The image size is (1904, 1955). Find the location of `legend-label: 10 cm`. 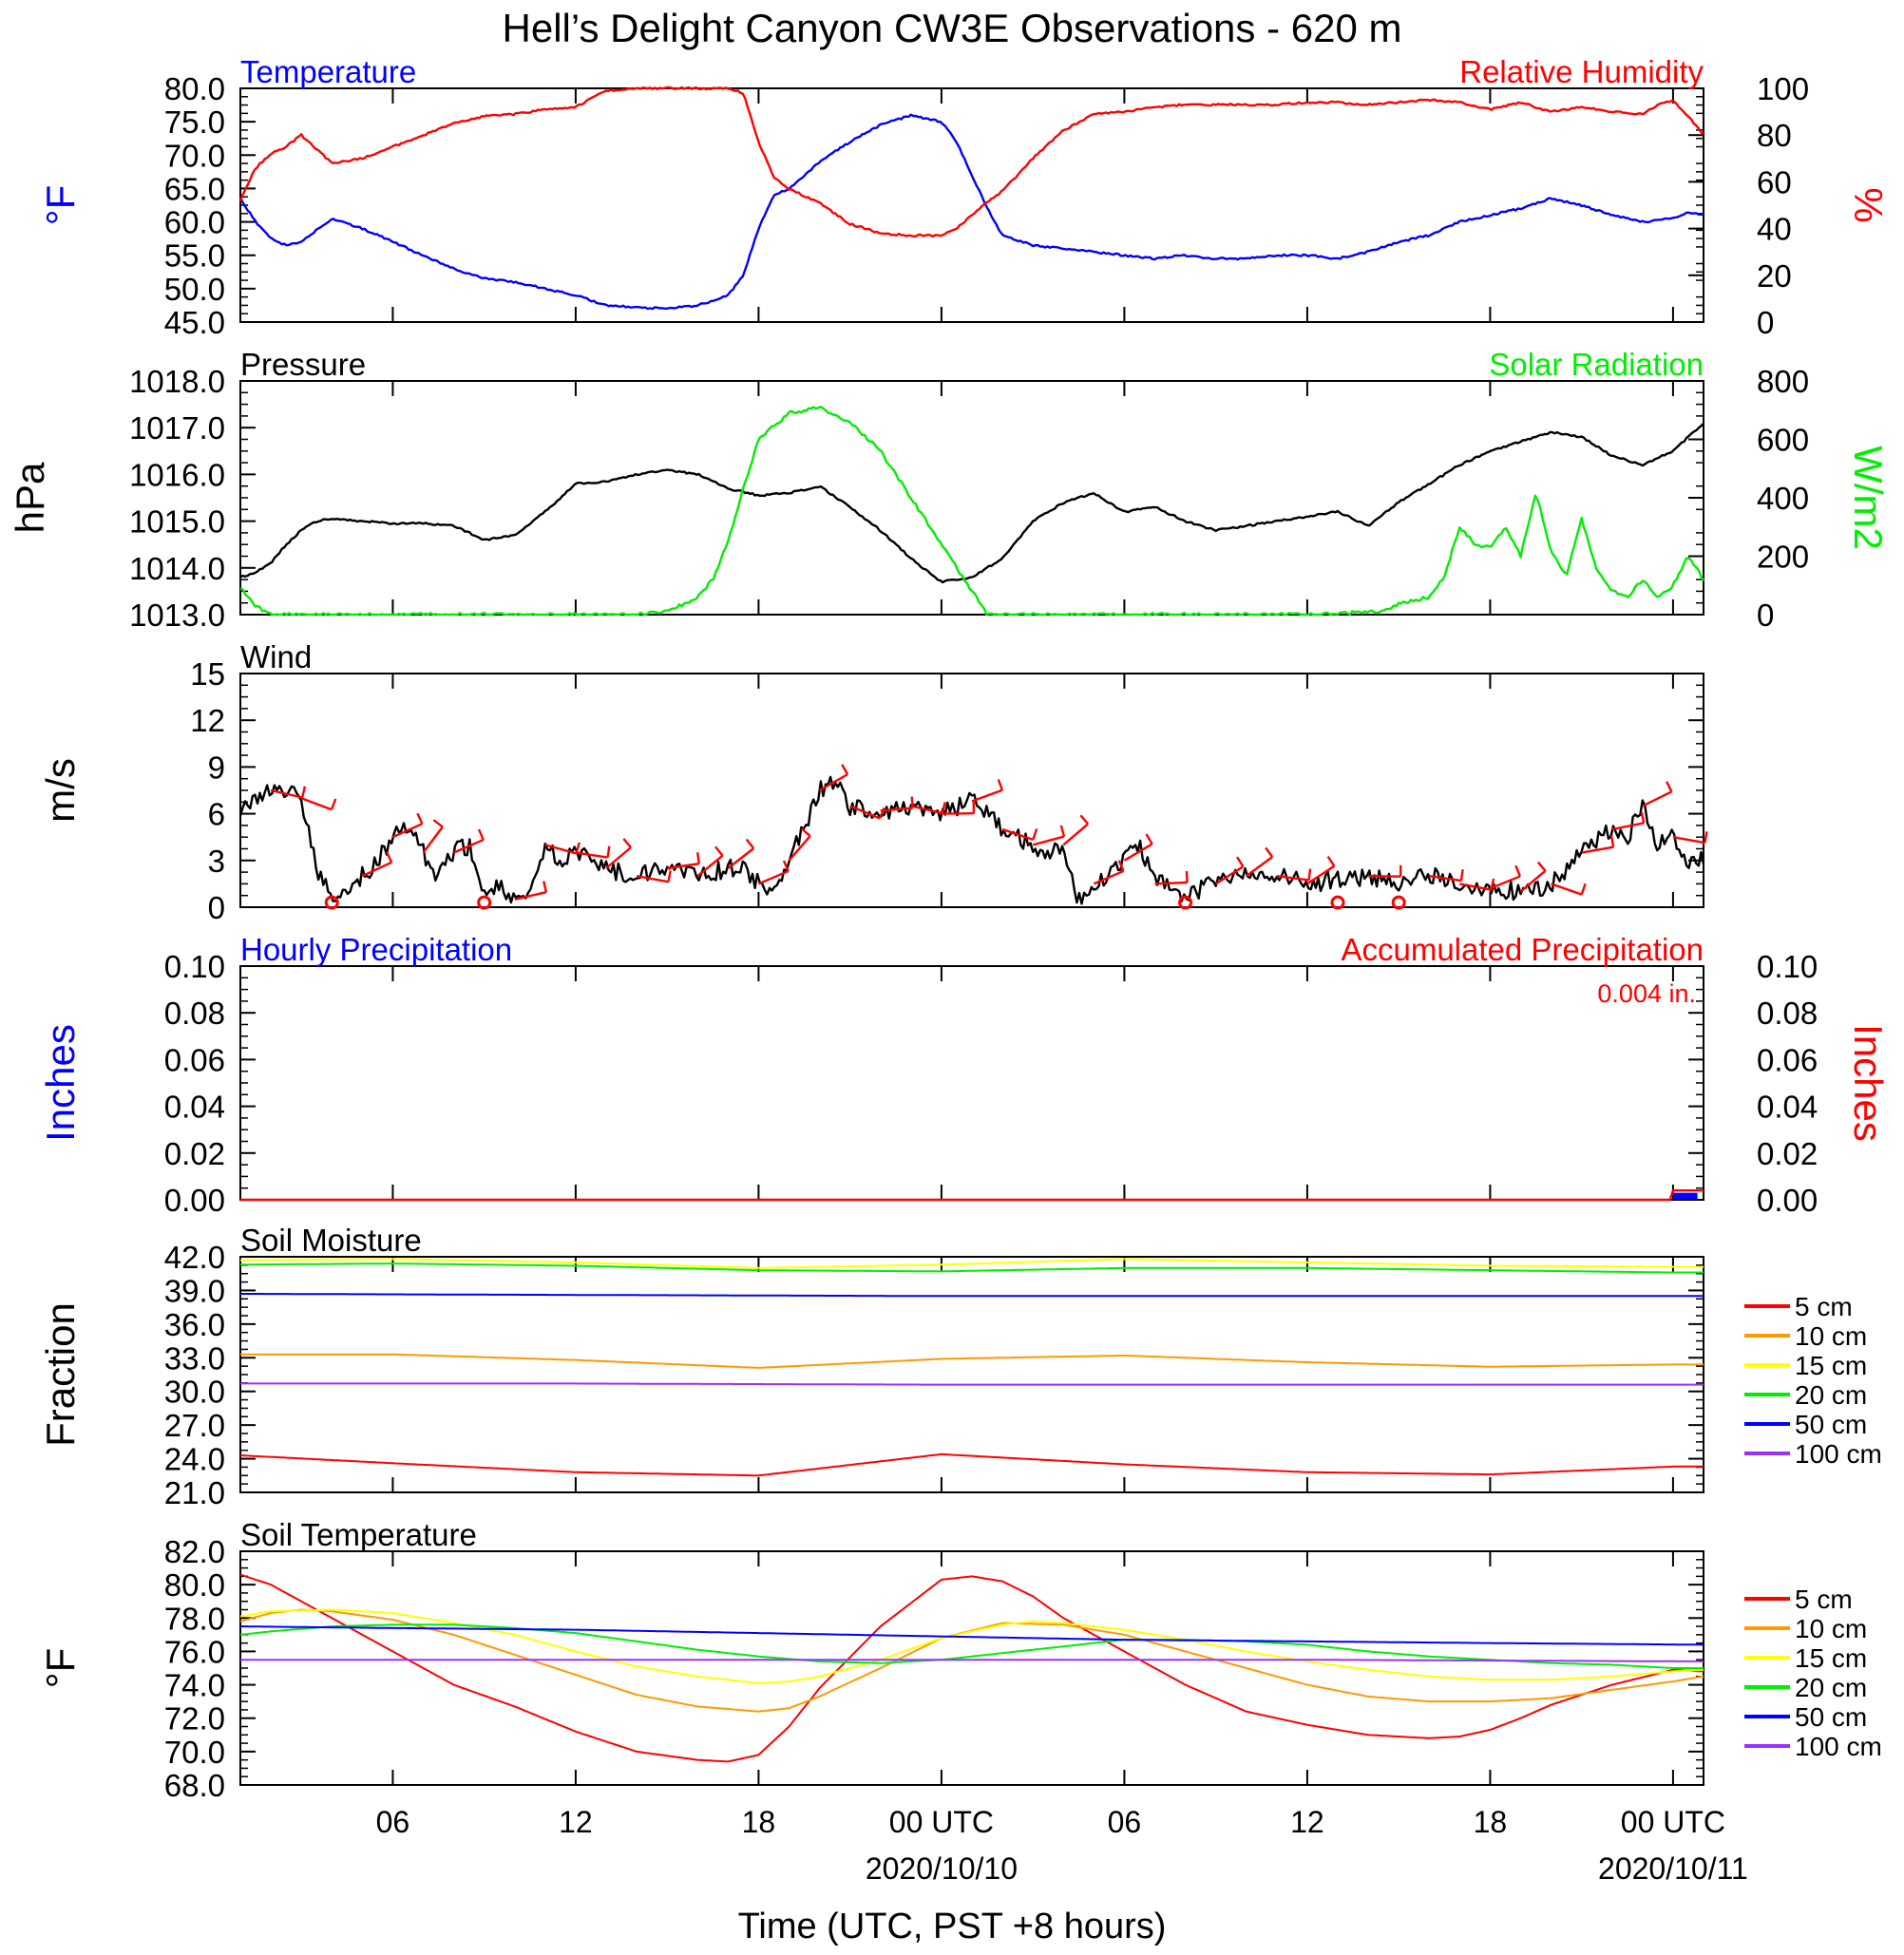

legend-label: 10 cm is located at coordinates (1831, 1628).